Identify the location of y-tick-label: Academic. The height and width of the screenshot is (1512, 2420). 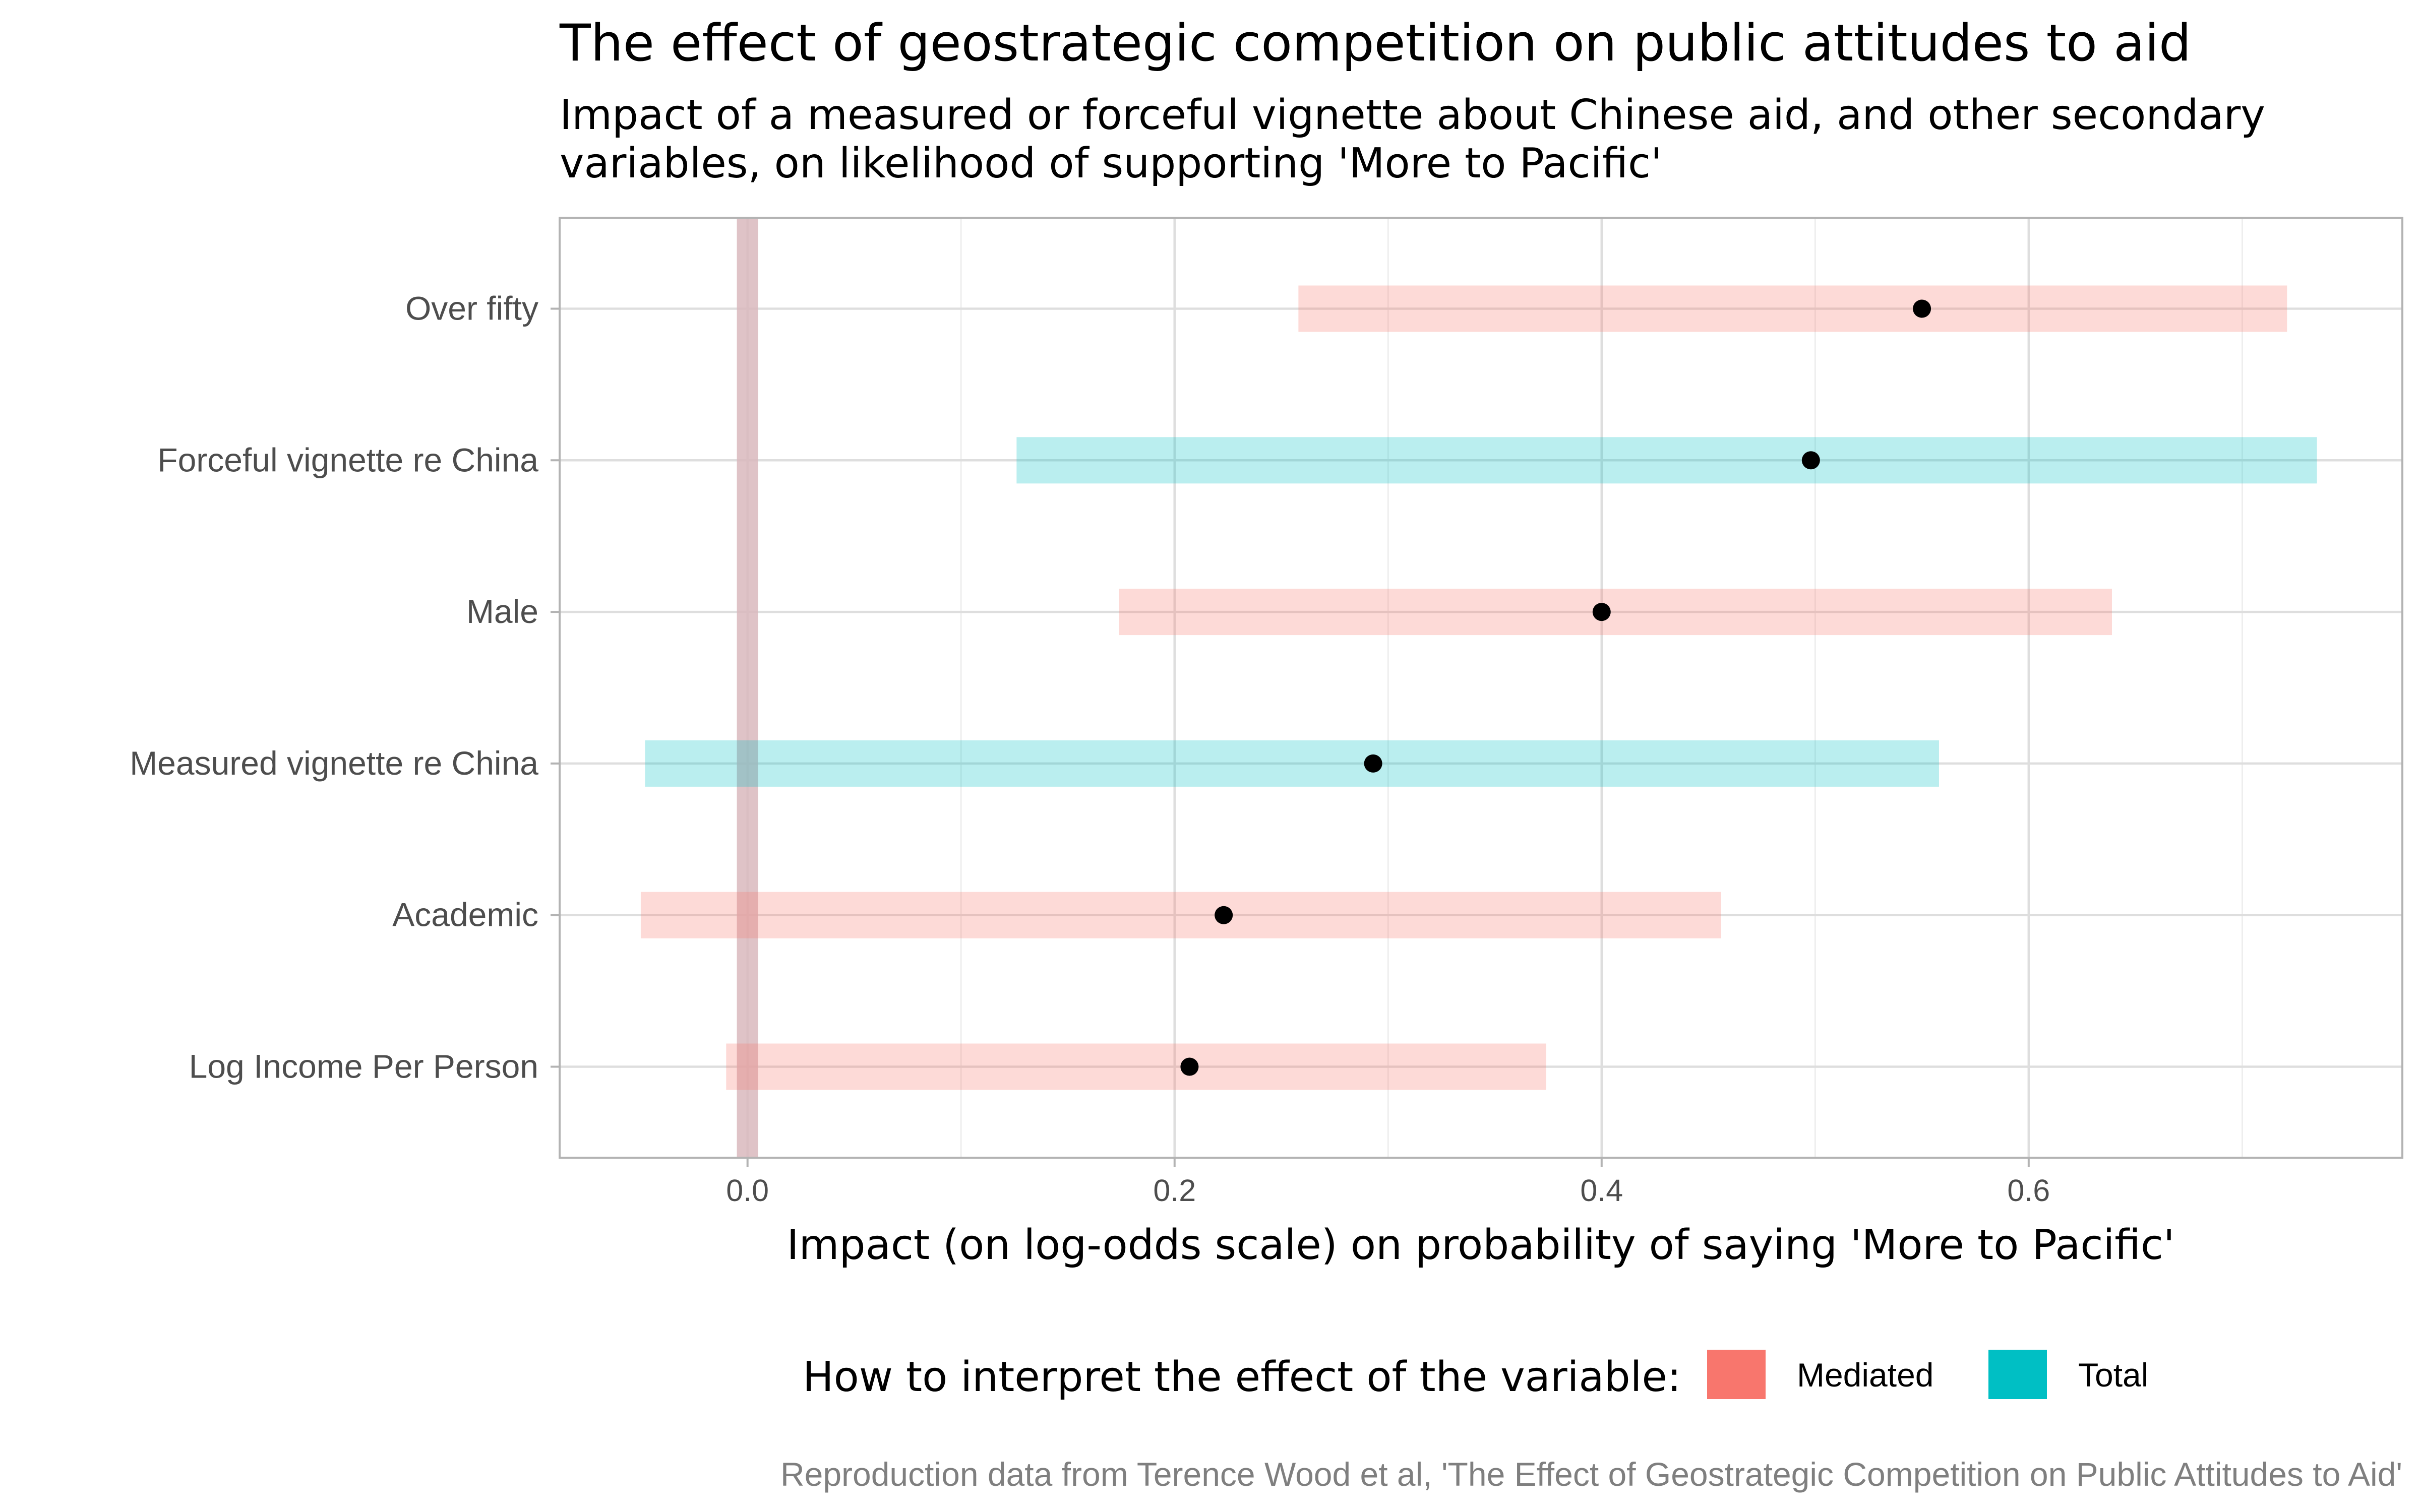
(465, 914).